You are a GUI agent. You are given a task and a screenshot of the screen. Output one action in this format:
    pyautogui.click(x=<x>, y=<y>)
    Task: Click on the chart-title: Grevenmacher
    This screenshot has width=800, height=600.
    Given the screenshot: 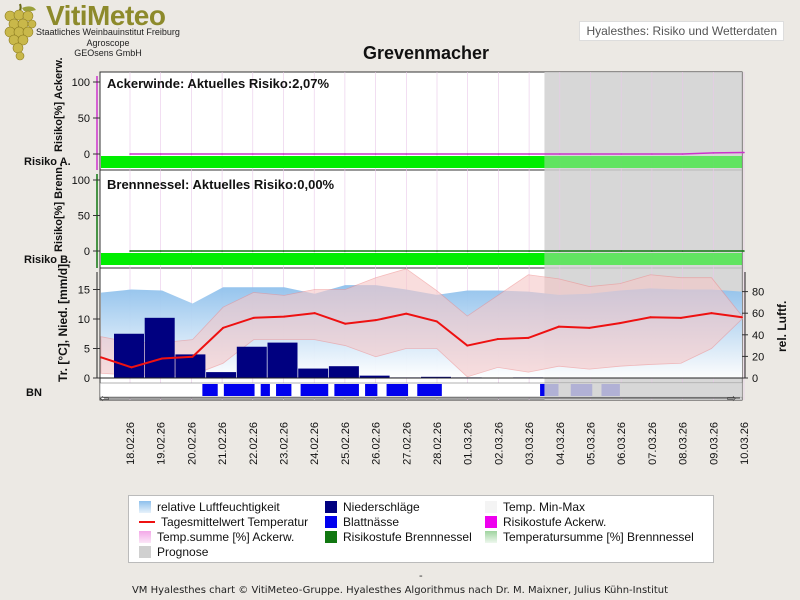 What is the action you would take?
    pyautogui.click(x=426, y=53)
    